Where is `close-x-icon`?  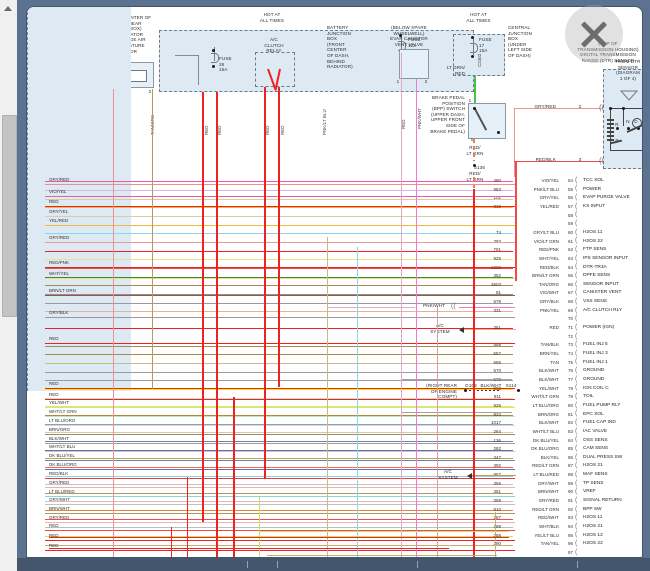 close-x-icon is located at coordinates (594, 34).